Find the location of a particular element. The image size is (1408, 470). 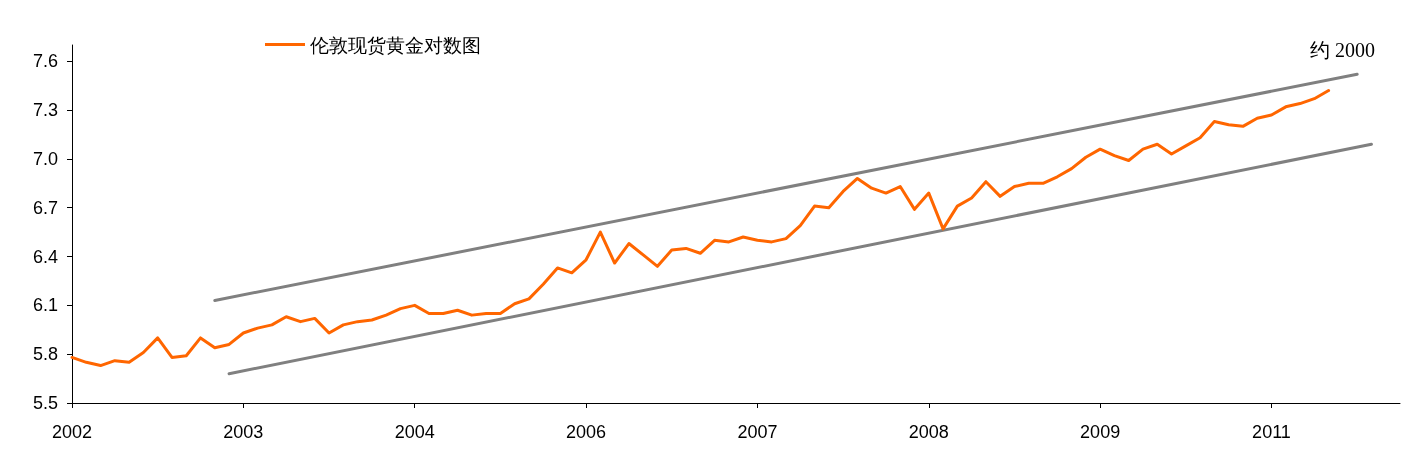

y-tick-label: 7.0 is located at coordinates (45, 158).